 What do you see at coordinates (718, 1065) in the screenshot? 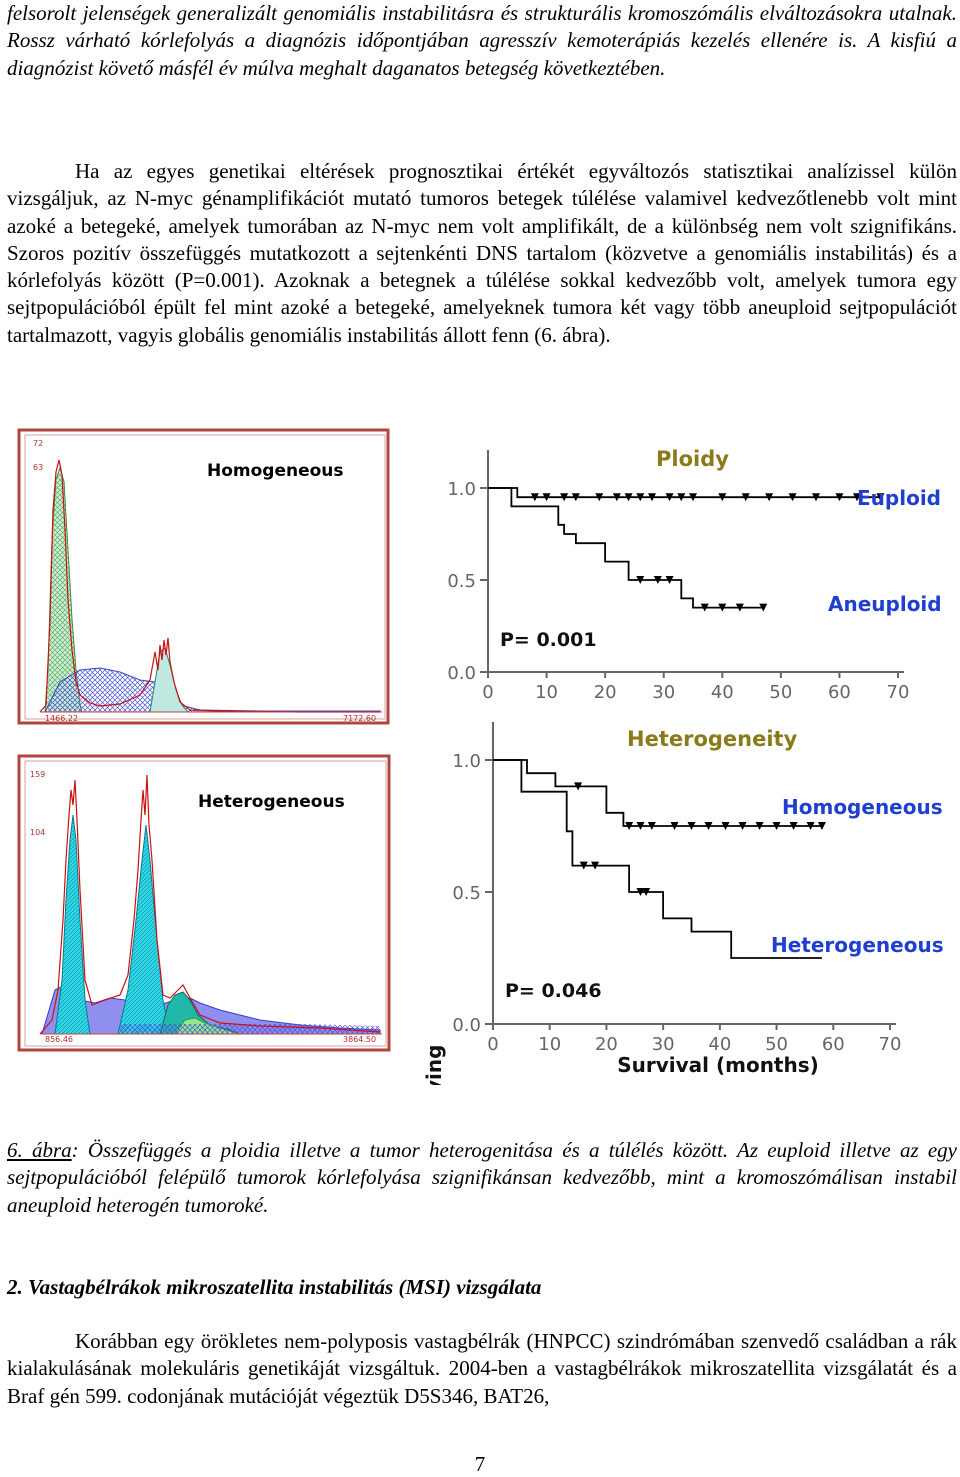
I see `x-axis-label: Survival (months)` at bounding box center [718, 1065].